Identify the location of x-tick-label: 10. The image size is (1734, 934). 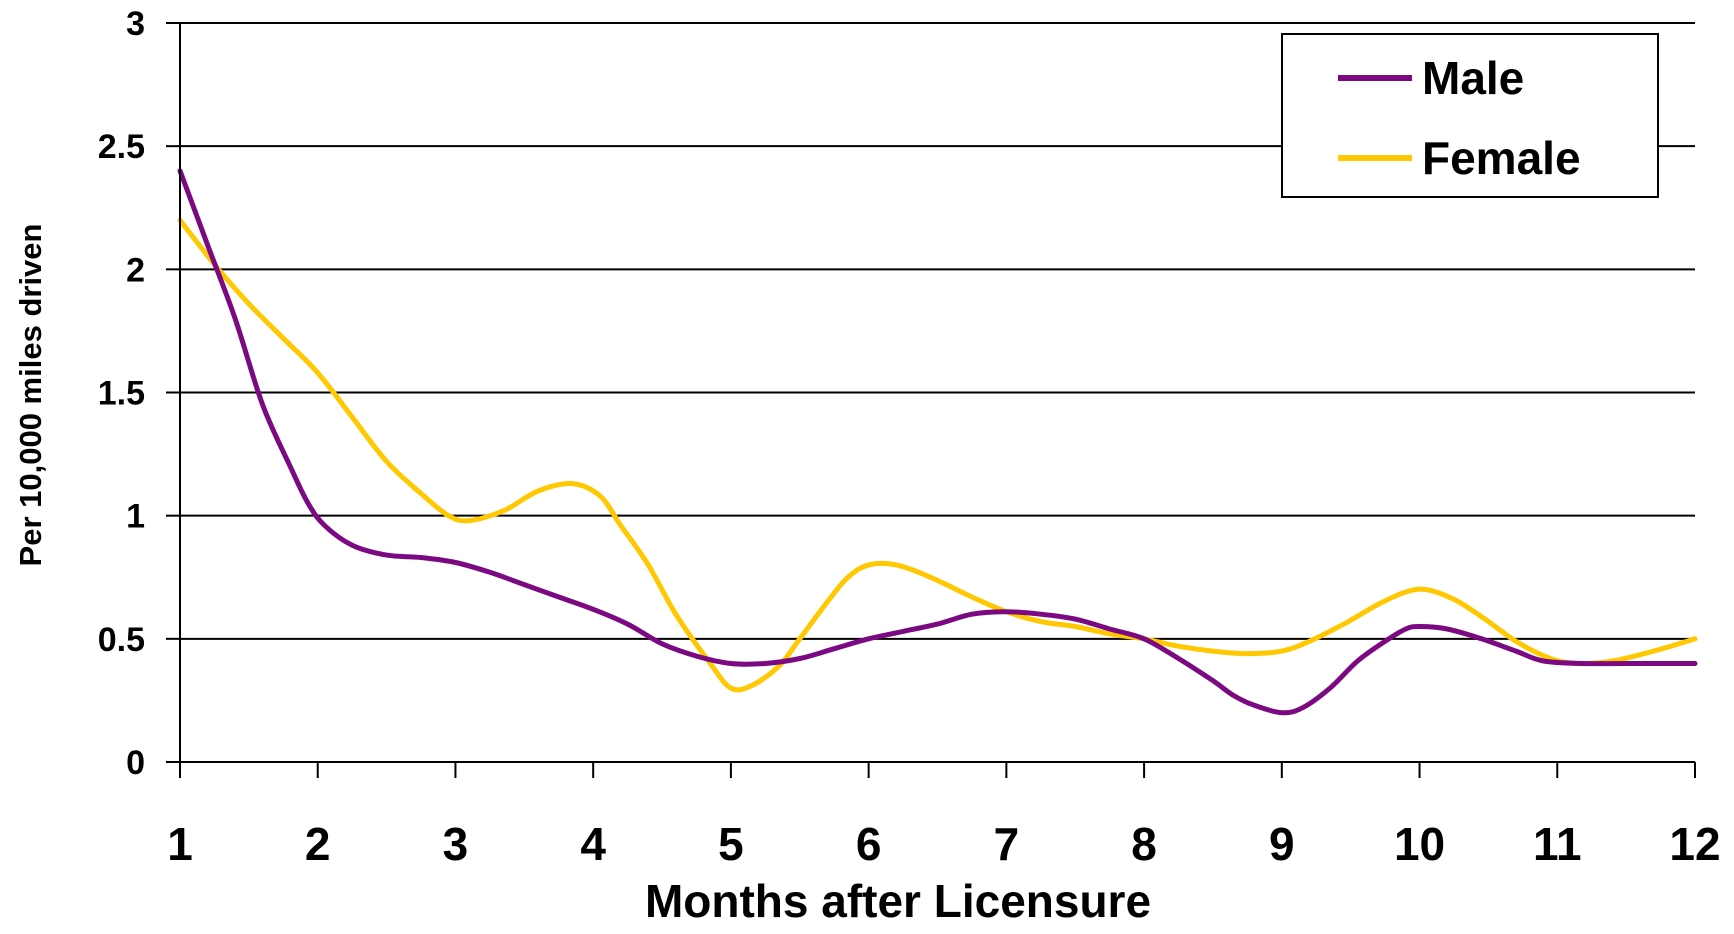
(1419, 844).